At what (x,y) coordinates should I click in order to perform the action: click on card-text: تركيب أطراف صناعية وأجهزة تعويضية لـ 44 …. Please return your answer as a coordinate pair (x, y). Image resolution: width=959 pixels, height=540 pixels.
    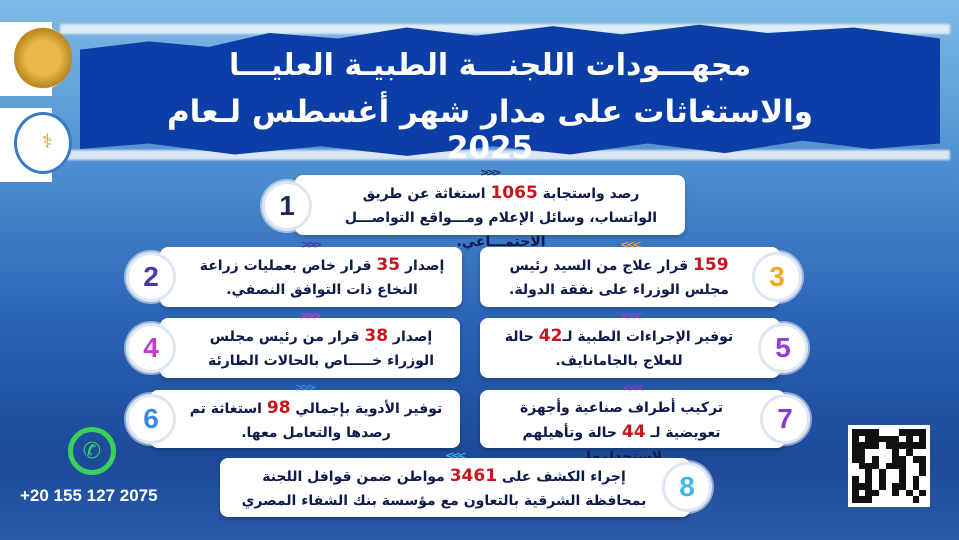
    Looking at the image, I should click on (621, 432).